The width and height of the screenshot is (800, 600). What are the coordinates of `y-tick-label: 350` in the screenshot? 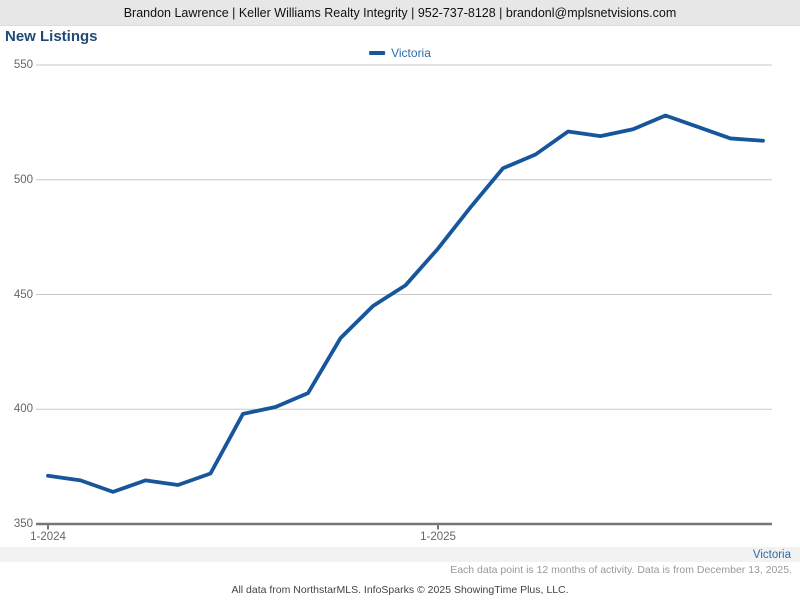 It's located at (23, 524).